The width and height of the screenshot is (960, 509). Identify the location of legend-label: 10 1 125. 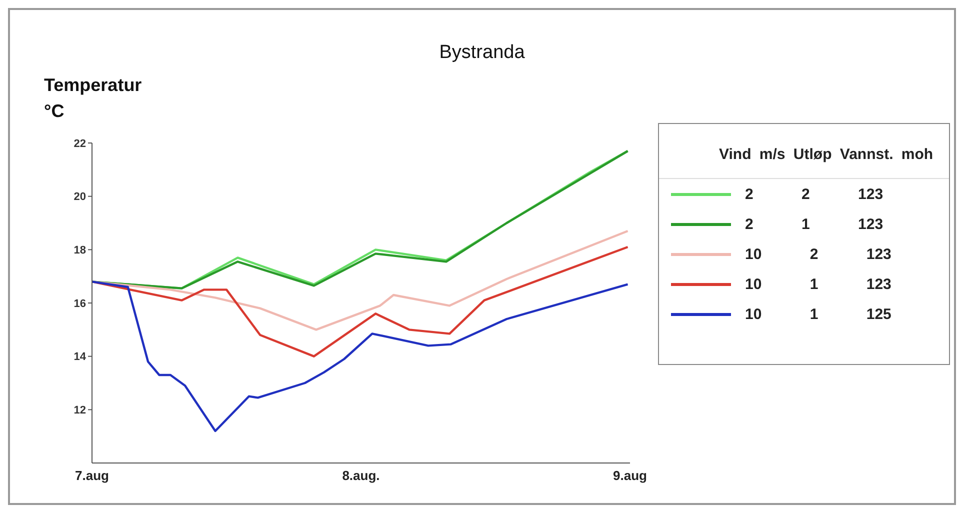
(818, 314).